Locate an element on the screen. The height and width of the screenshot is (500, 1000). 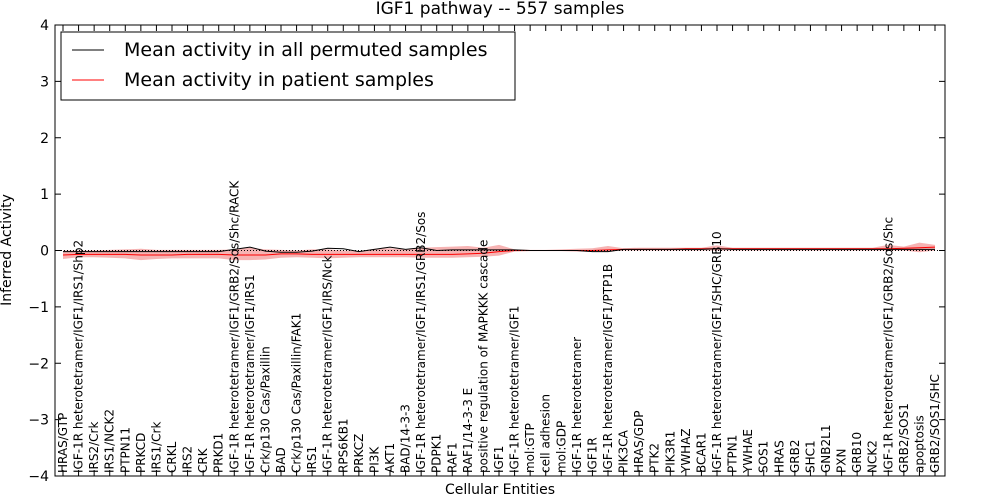
legend-label-patient: Mean activity in patient samples is located at coordinates (279, 80).